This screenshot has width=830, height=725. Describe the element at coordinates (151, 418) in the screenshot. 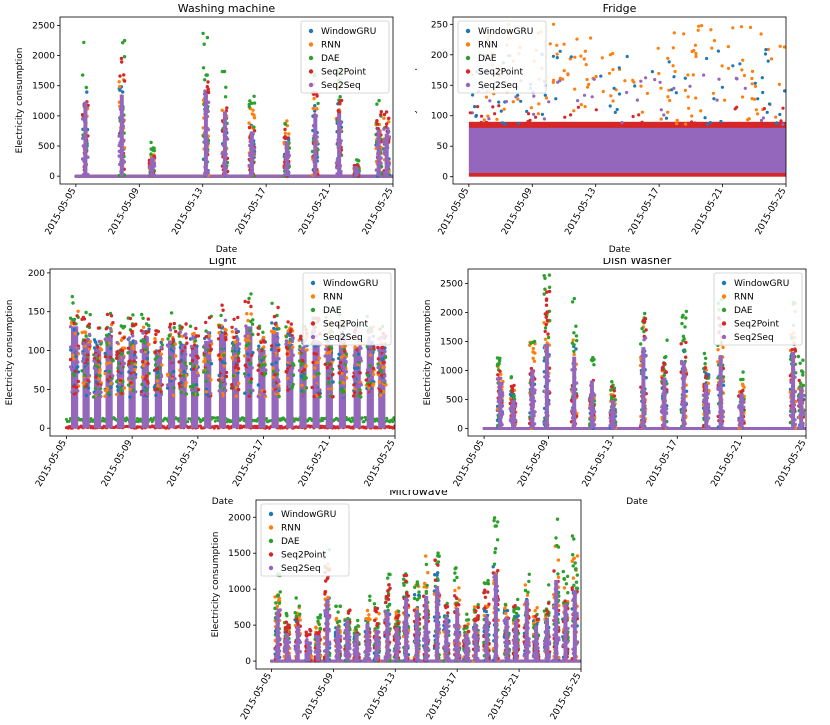

I see `baseline-point` at that location.